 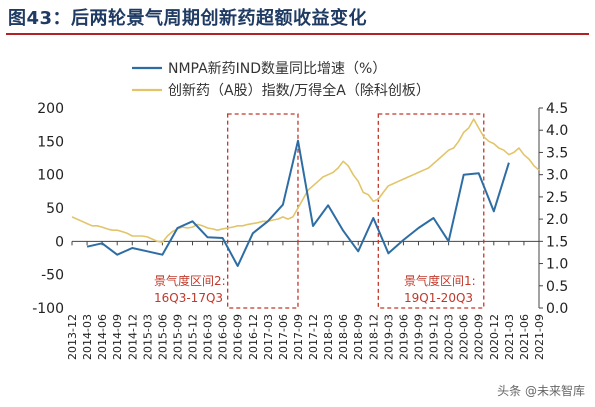 I want to click on annotation-label: 景气度区间1:, so click(x=440, y=280).